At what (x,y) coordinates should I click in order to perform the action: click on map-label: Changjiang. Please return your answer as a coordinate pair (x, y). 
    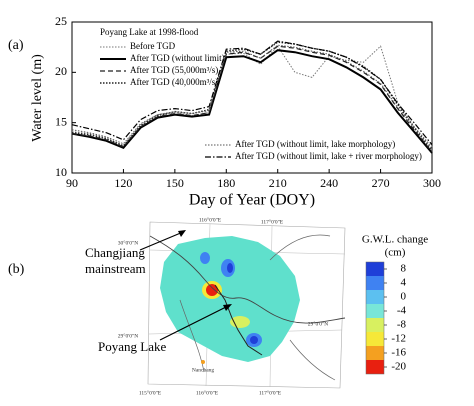
    Looking at the image, I should click on (115, 252).